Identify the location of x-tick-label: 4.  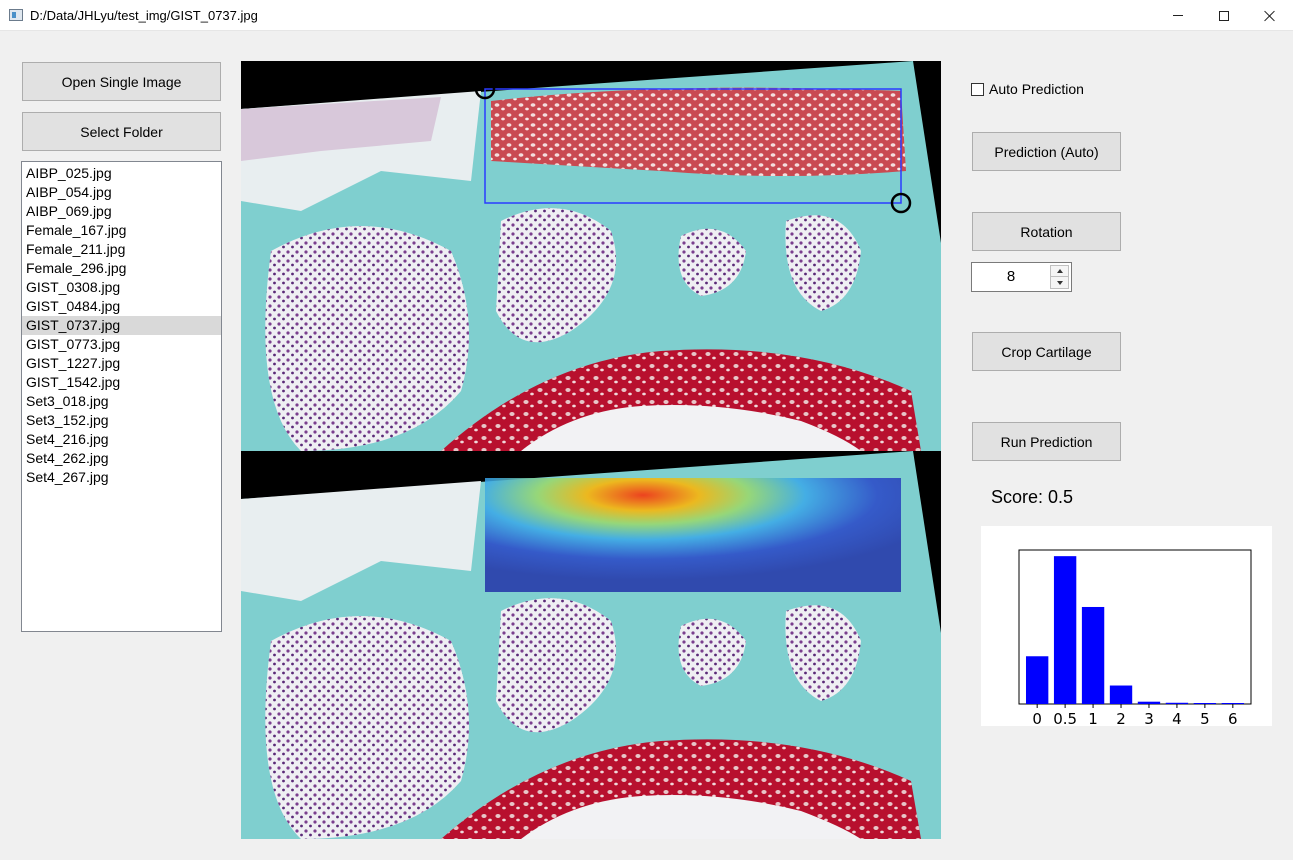
(1177, 718).